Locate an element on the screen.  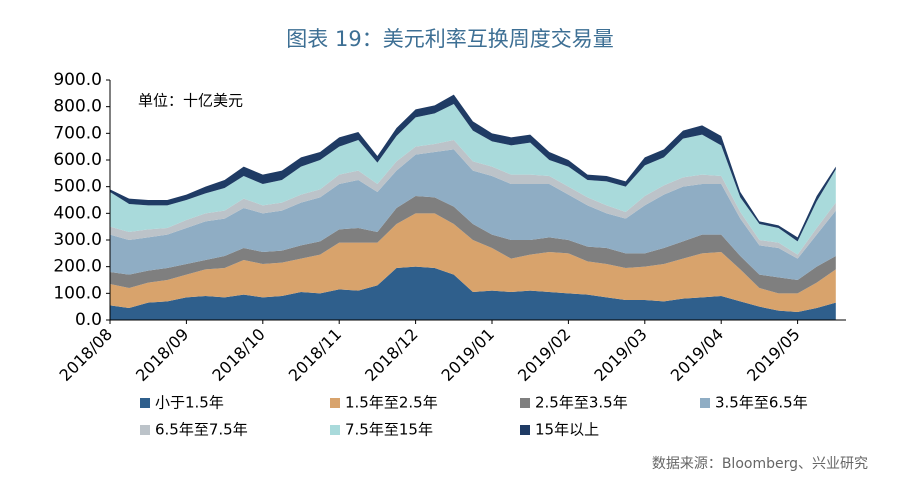
legend-label: 7.5年至15年 is located at coordinates (389, 430).